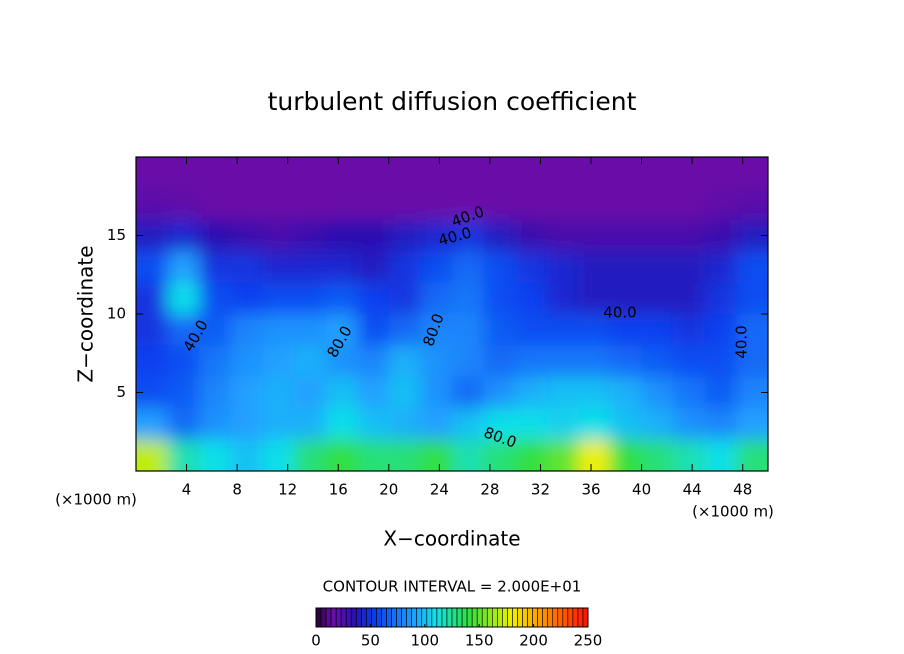 Image resolution: width=904 pixels, height=654 pixels. Describe the element at coordinates (424, 641) in the screenshot. I see `colorbar-tick-label: 100` at that location.